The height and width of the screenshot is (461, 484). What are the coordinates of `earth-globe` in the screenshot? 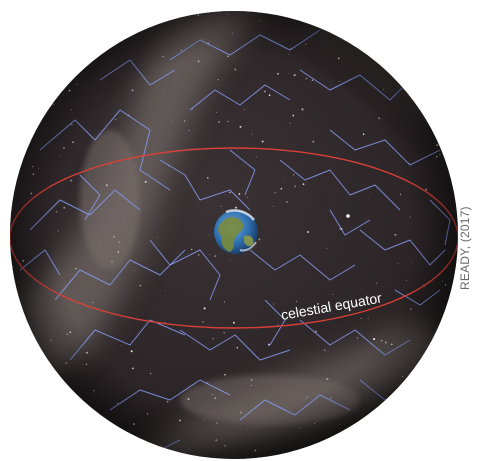 It's located at (236, 231).